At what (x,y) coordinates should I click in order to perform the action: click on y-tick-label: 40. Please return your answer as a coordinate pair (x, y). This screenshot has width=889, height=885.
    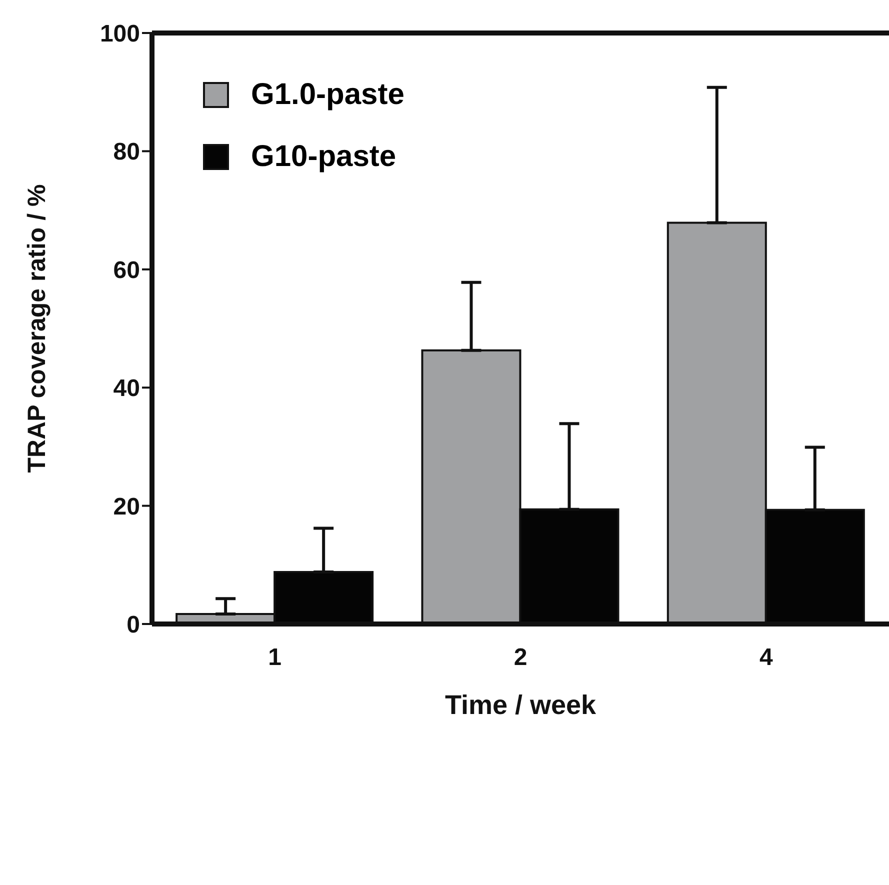
    Looking at the image, I should click on (126, 388).